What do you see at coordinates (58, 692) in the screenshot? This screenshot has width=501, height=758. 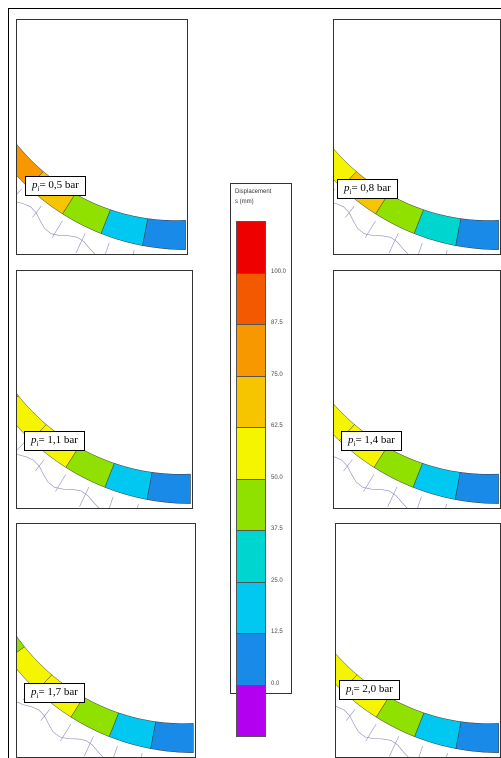 I see `pressure-value: = 1,7 bar` at bounding box center [58, 692].